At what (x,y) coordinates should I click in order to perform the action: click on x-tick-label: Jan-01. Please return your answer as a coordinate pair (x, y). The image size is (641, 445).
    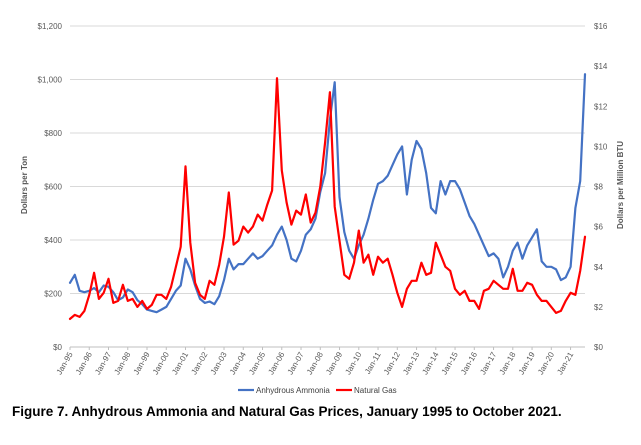
    Looking at the image, I should click on (180, 363).